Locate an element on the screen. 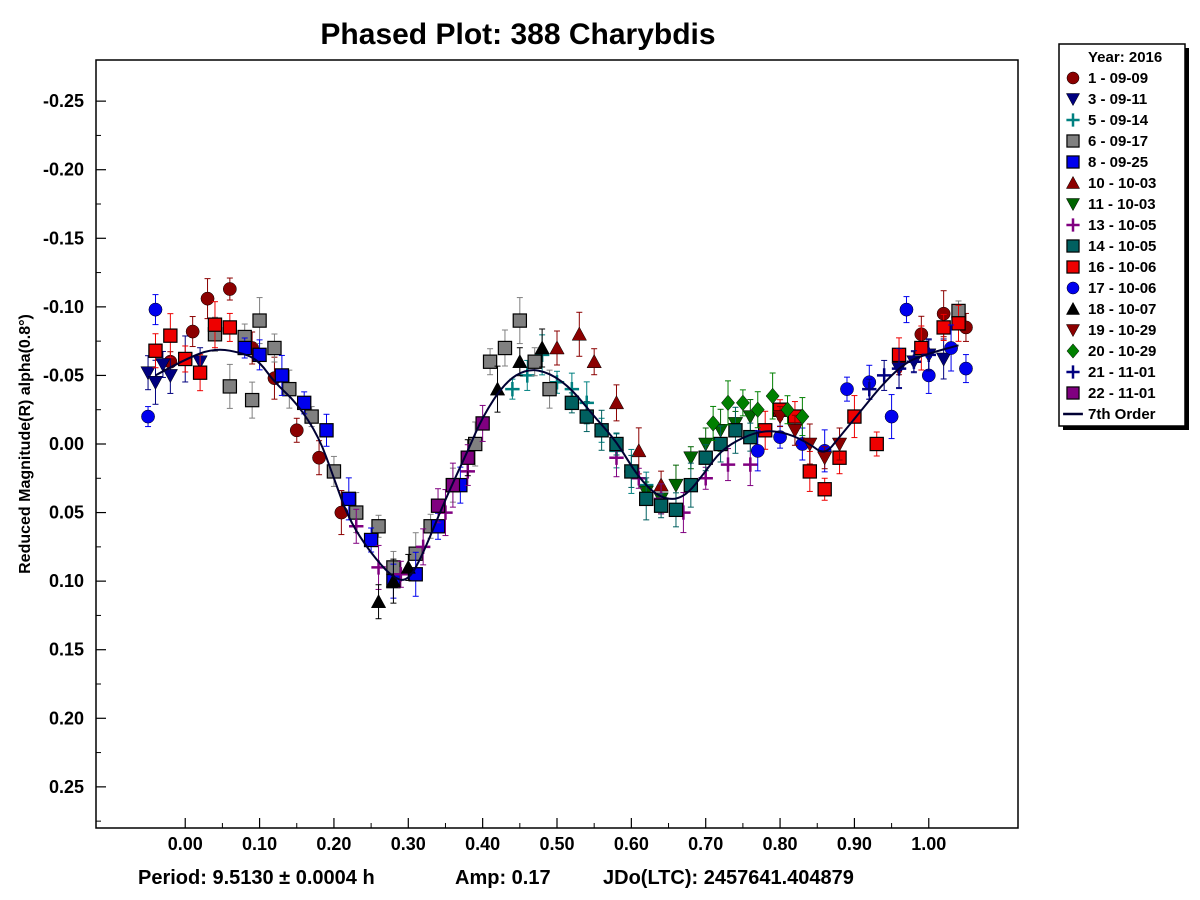  legend-item: 11 - 10-03 is located at coordinates (1110, 204).